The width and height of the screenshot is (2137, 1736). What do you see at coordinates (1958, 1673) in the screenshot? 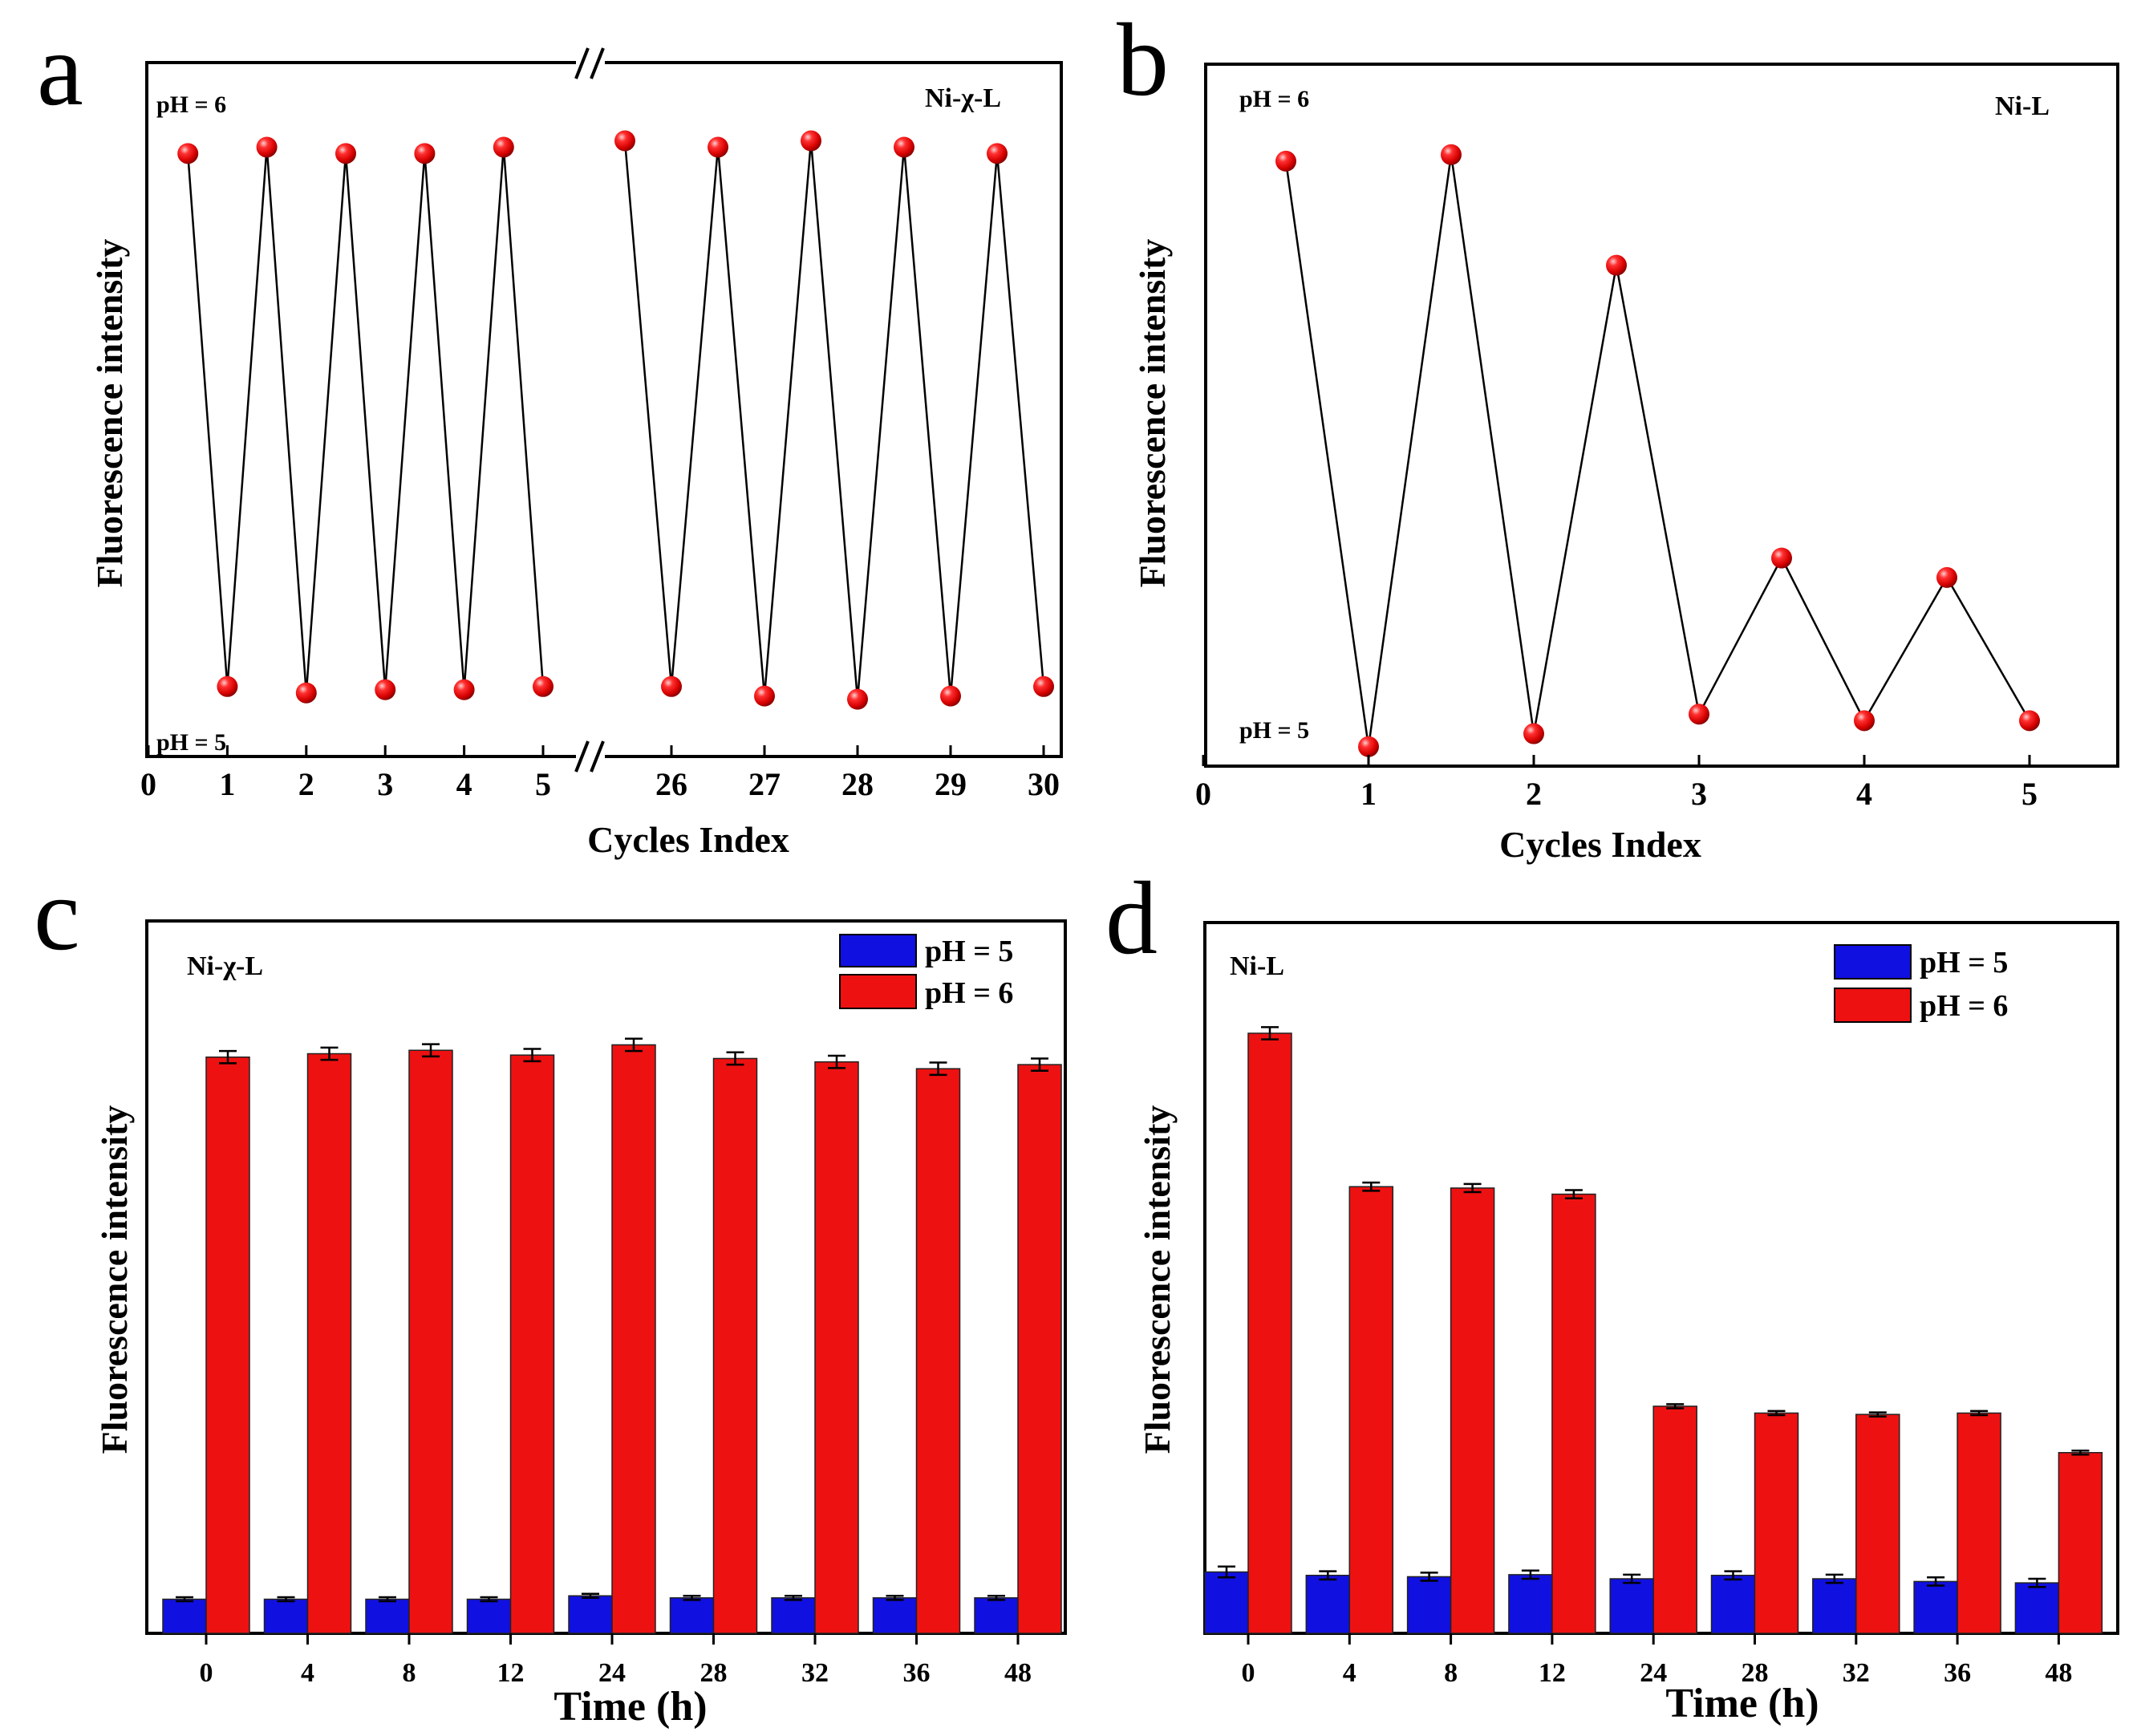
I see `x-tick-label: 36` at bounding box center [1958, 1673].